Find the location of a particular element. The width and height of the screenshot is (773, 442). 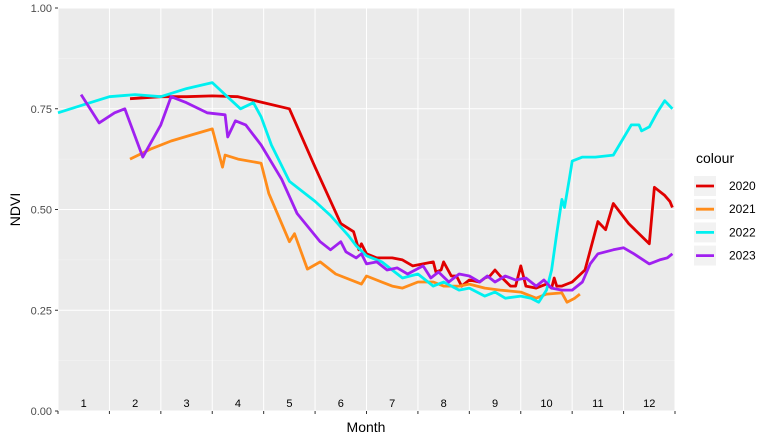

month-label: 2 is located at coordinates (135, 404).